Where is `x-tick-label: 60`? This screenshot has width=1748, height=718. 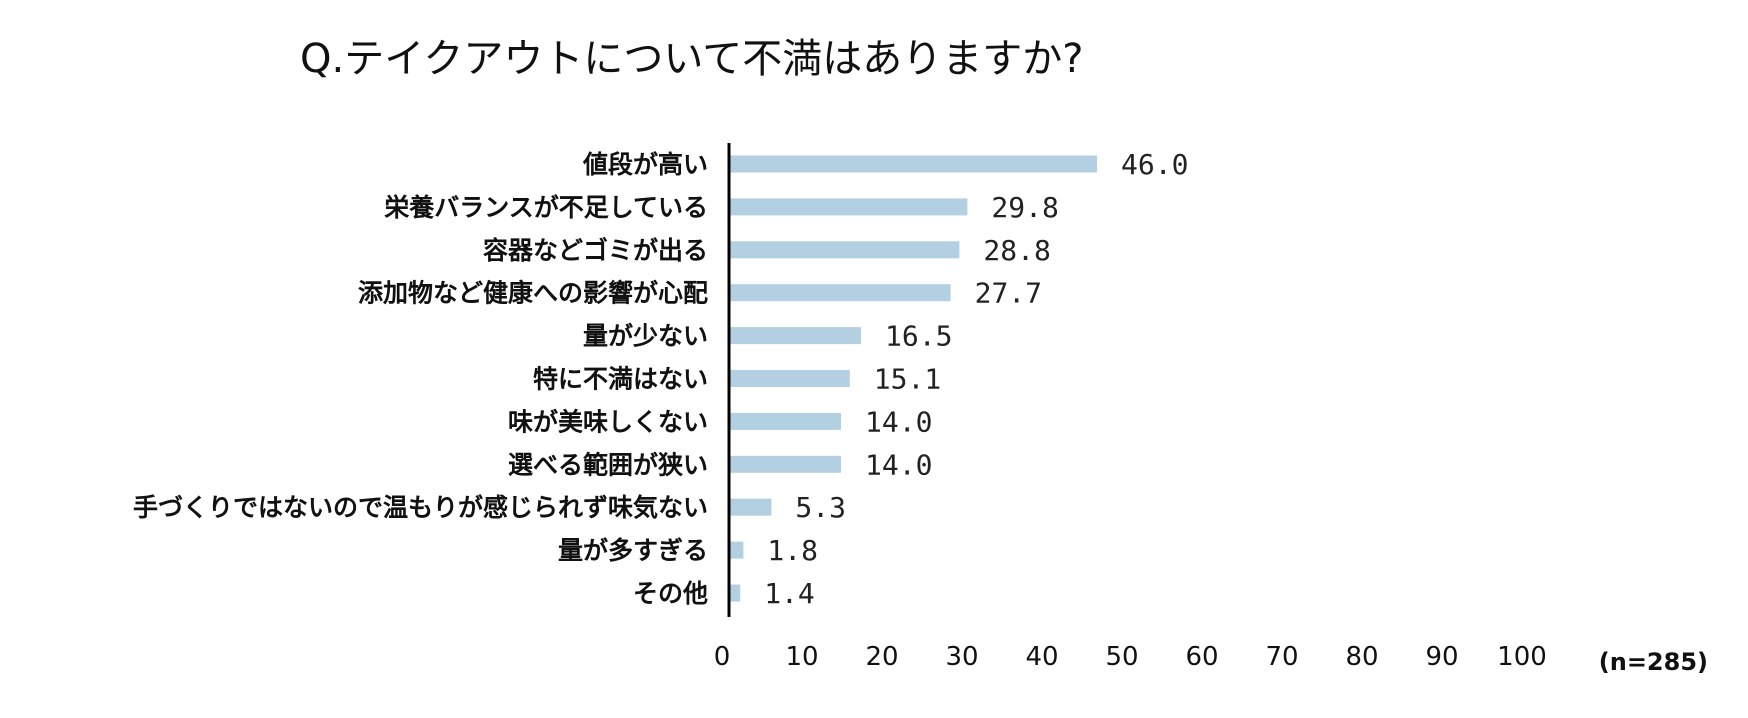
x-tick-label: 60 is located at coordinates (1201, 657).